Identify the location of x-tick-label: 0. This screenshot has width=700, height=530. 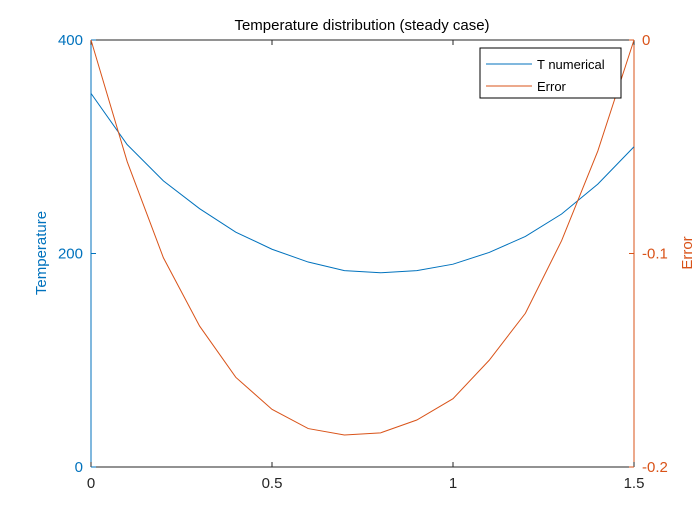
(91, 483).